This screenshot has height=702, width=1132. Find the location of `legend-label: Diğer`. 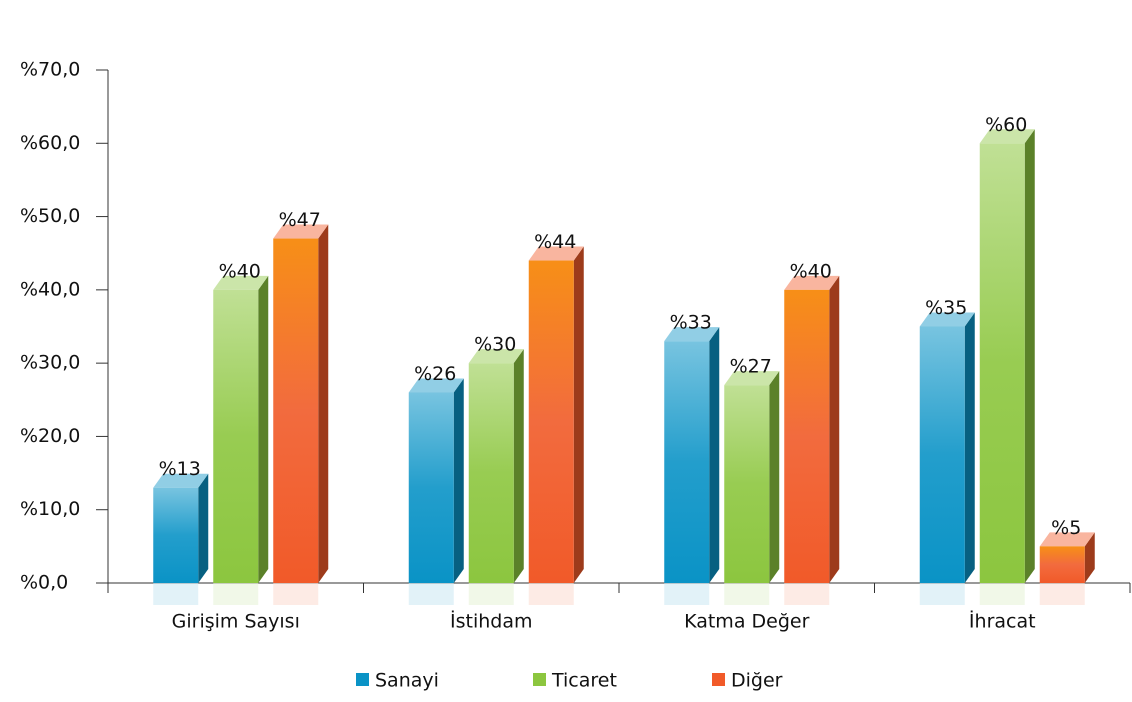

legend-label: Diğer is located at coordinates (757, 681).